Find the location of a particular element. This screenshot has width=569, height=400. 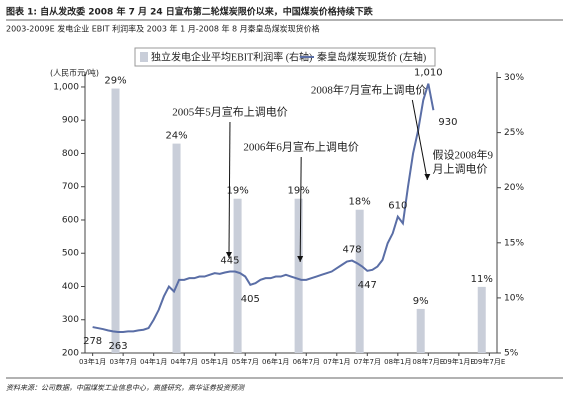

point-label: 278 is located at coordinates (92, 341).